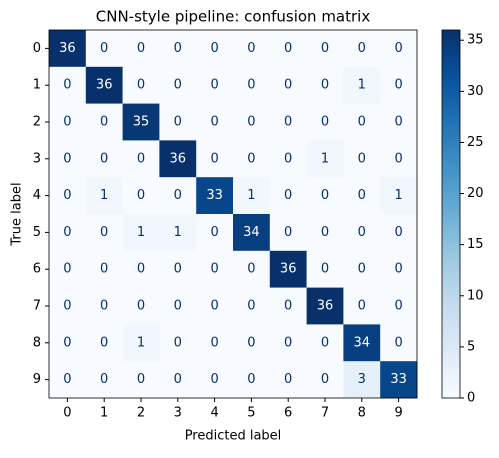 The height and width of the screenshot is (458, 499). I want to click on colorbar-tick-label: 25, so click(475, 142).